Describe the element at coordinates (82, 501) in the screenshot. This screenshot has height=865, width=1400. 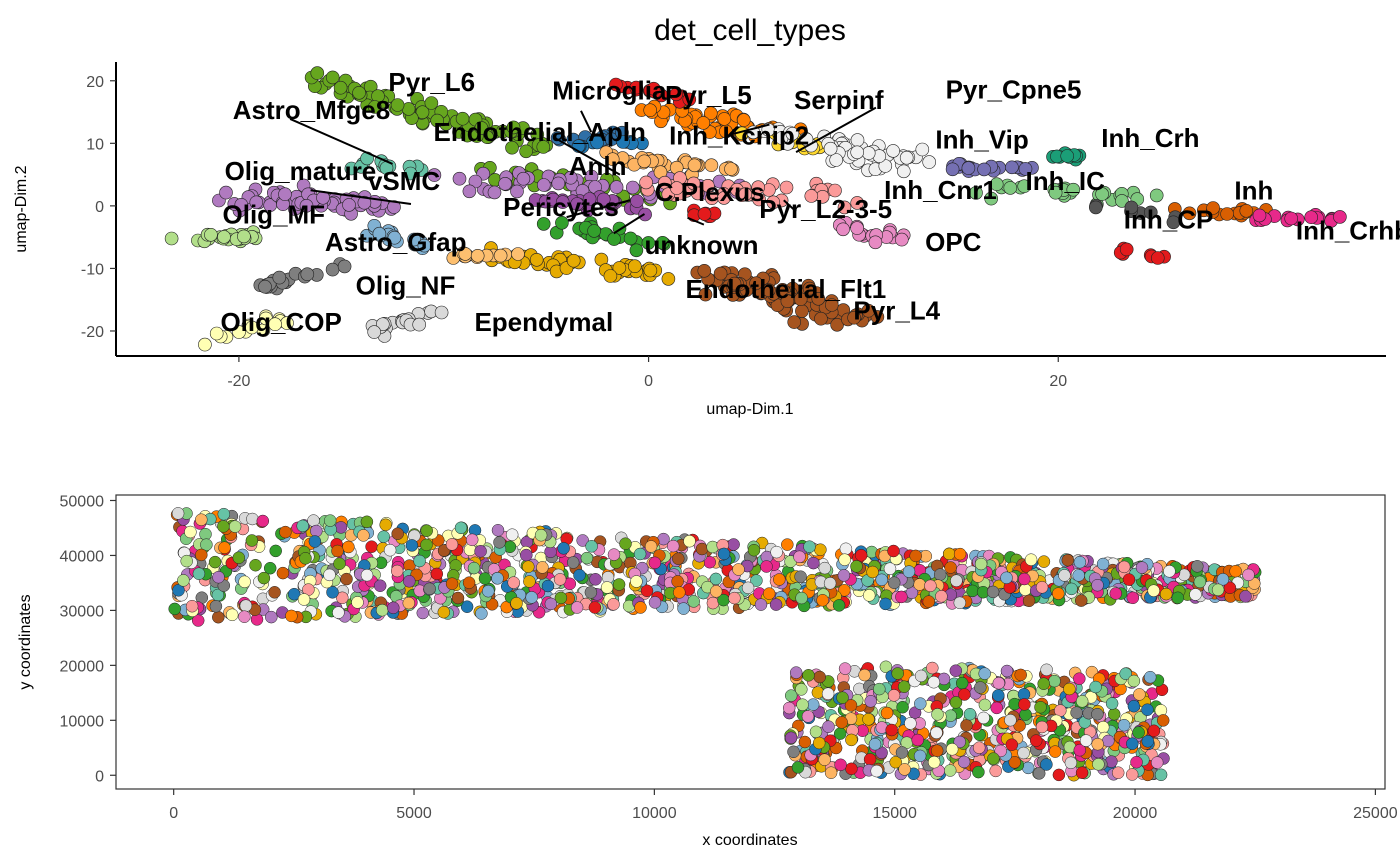
I see `y-tick-label: 50000` at that location.